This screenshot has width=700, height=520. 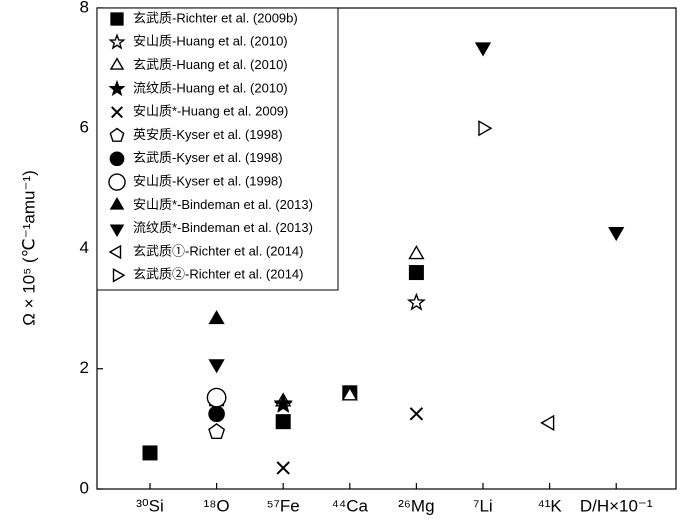 What do you see at coordinates (215, 17) in the screenshot?
I see `legend-label: 玄武质-Richter et al. (2009b)` at bounding box center [215, 17].